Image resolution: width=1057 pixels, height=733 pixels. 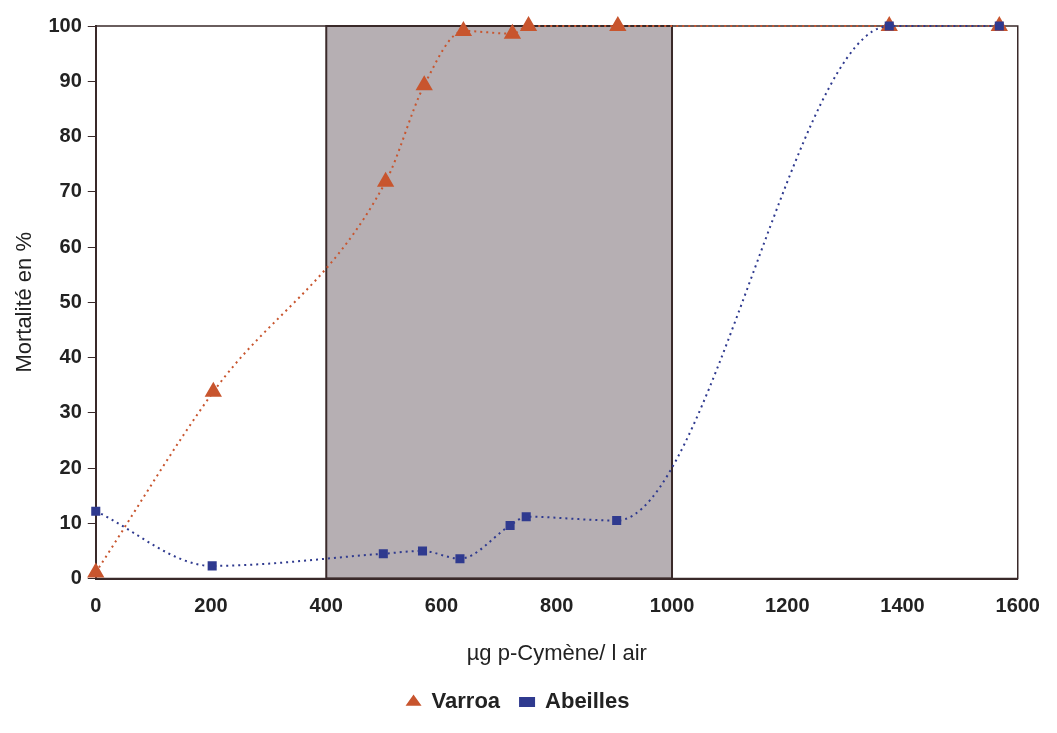 What do you see at coordinates (672, 605) in the screenshot?
I see `x-tick-label: 1000` at bounding box center [672, 605].